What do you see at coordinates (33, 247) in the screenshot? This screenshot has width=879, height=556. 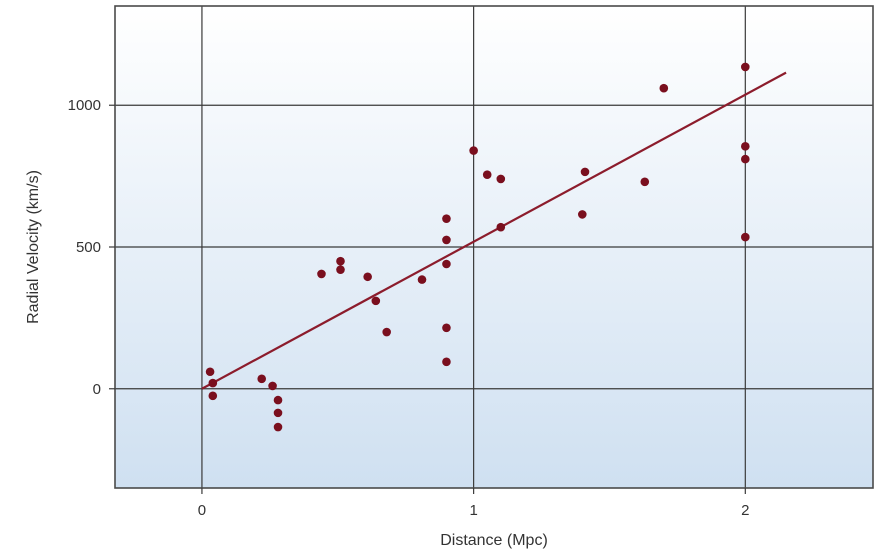 I see `y-axis-title: Radial Velocity (km/s)` at bounding box center [33, 247].